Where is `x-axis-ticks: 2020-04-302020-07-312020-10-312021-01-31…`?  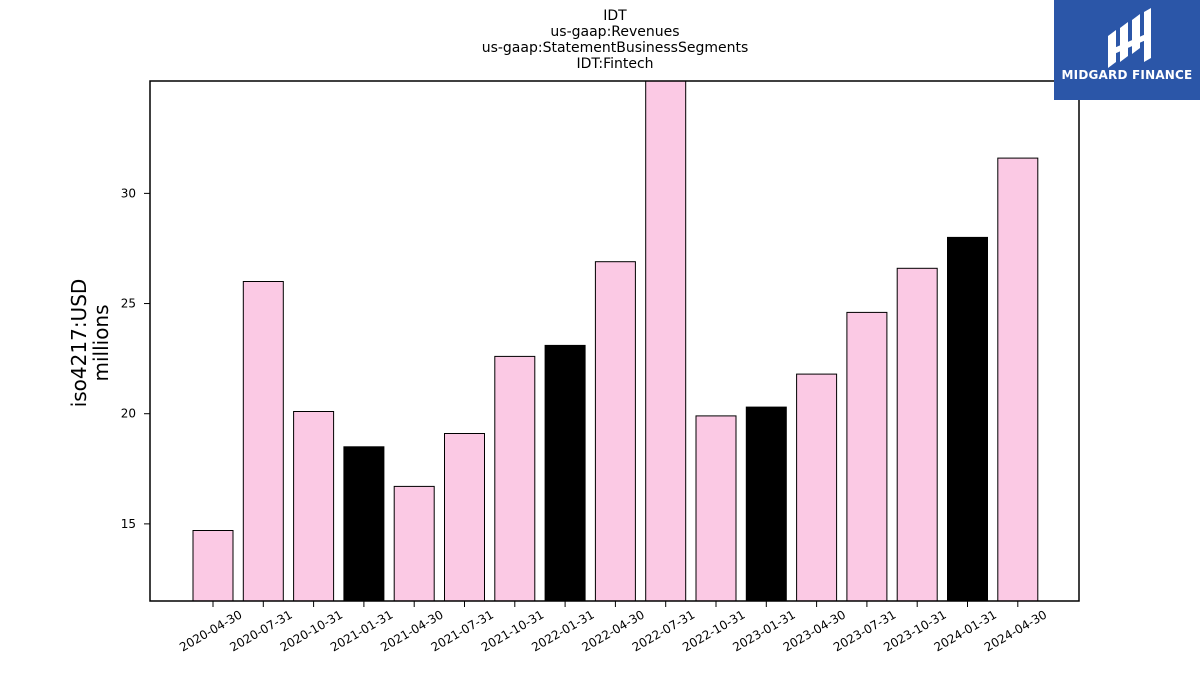 x-axis-ticks: 2020-04-302020-07-312020-10-312021-01-31… is located at coordinates (613, 627).